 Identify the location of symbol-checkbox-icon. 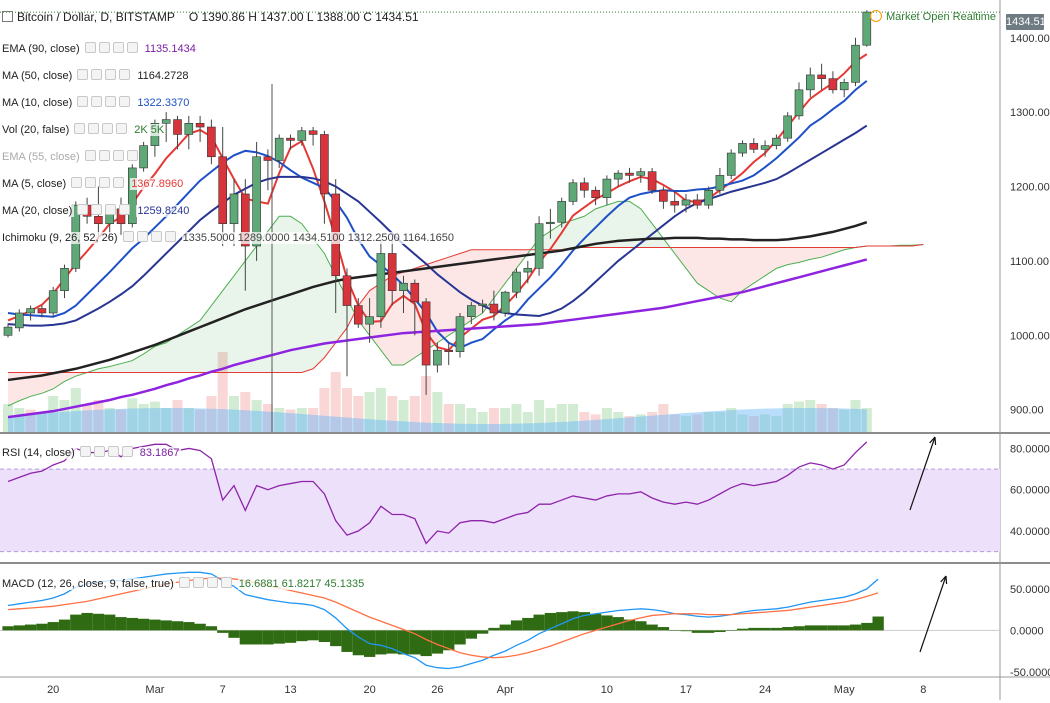
(7, 16).